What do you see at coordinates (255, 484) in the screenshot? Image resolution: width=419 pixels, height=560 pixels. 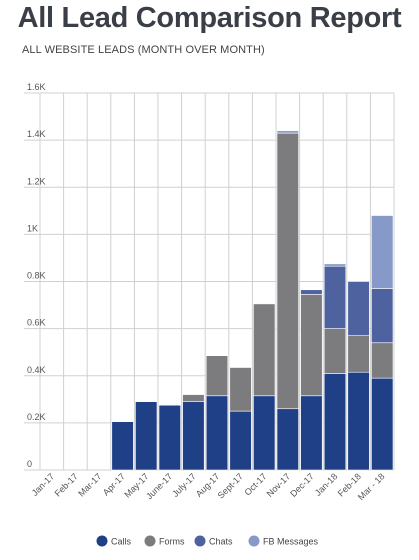 I see `x-tick-label: Oct-17` at bounding box center [255, 484].